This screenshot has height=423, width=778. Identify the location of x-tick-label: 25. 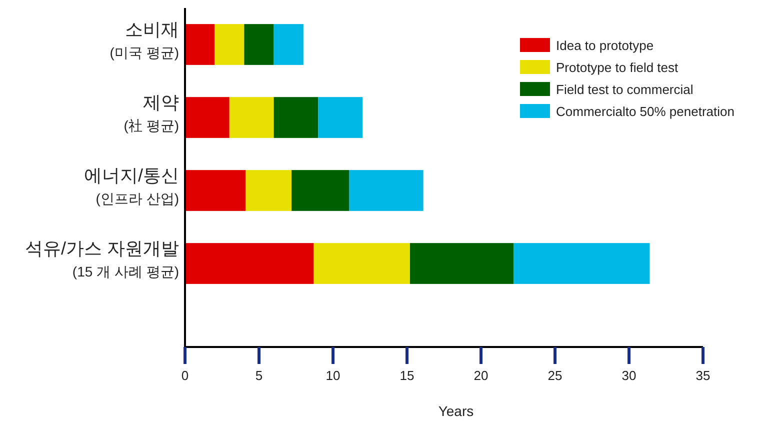
(555, 375).